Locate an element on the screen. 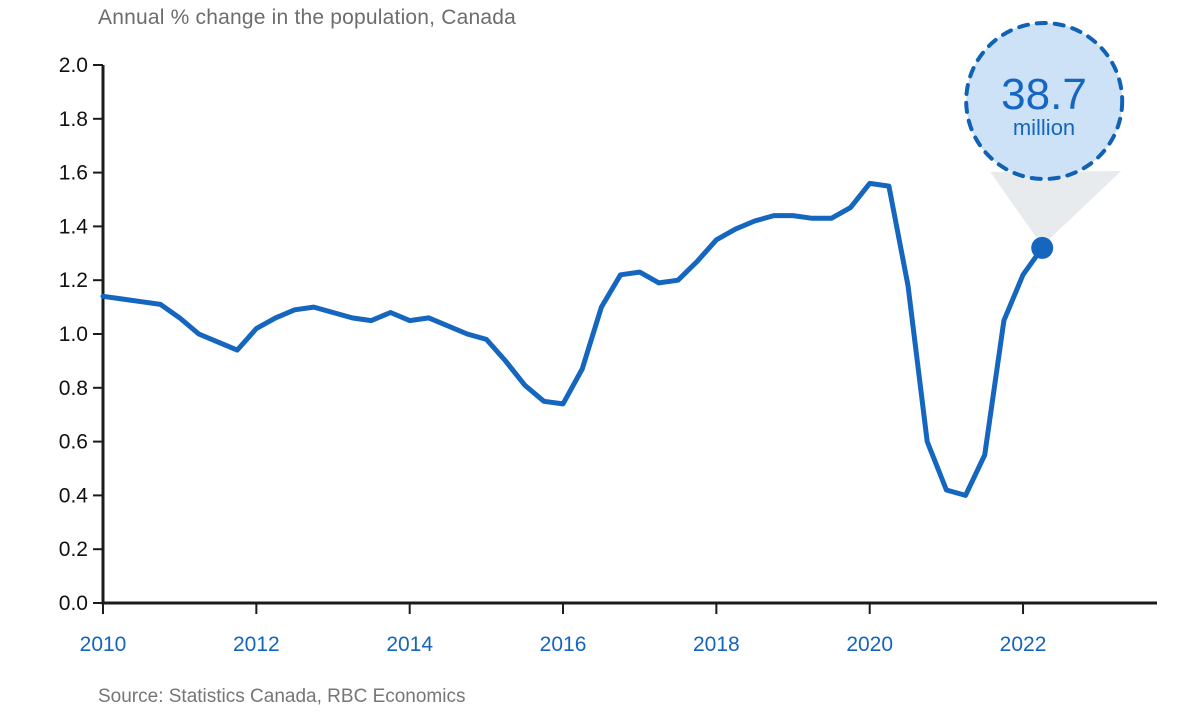 This screenshot has height=717, width=1194. x-tick-label: 2012 is located at coordinates (256, 644).